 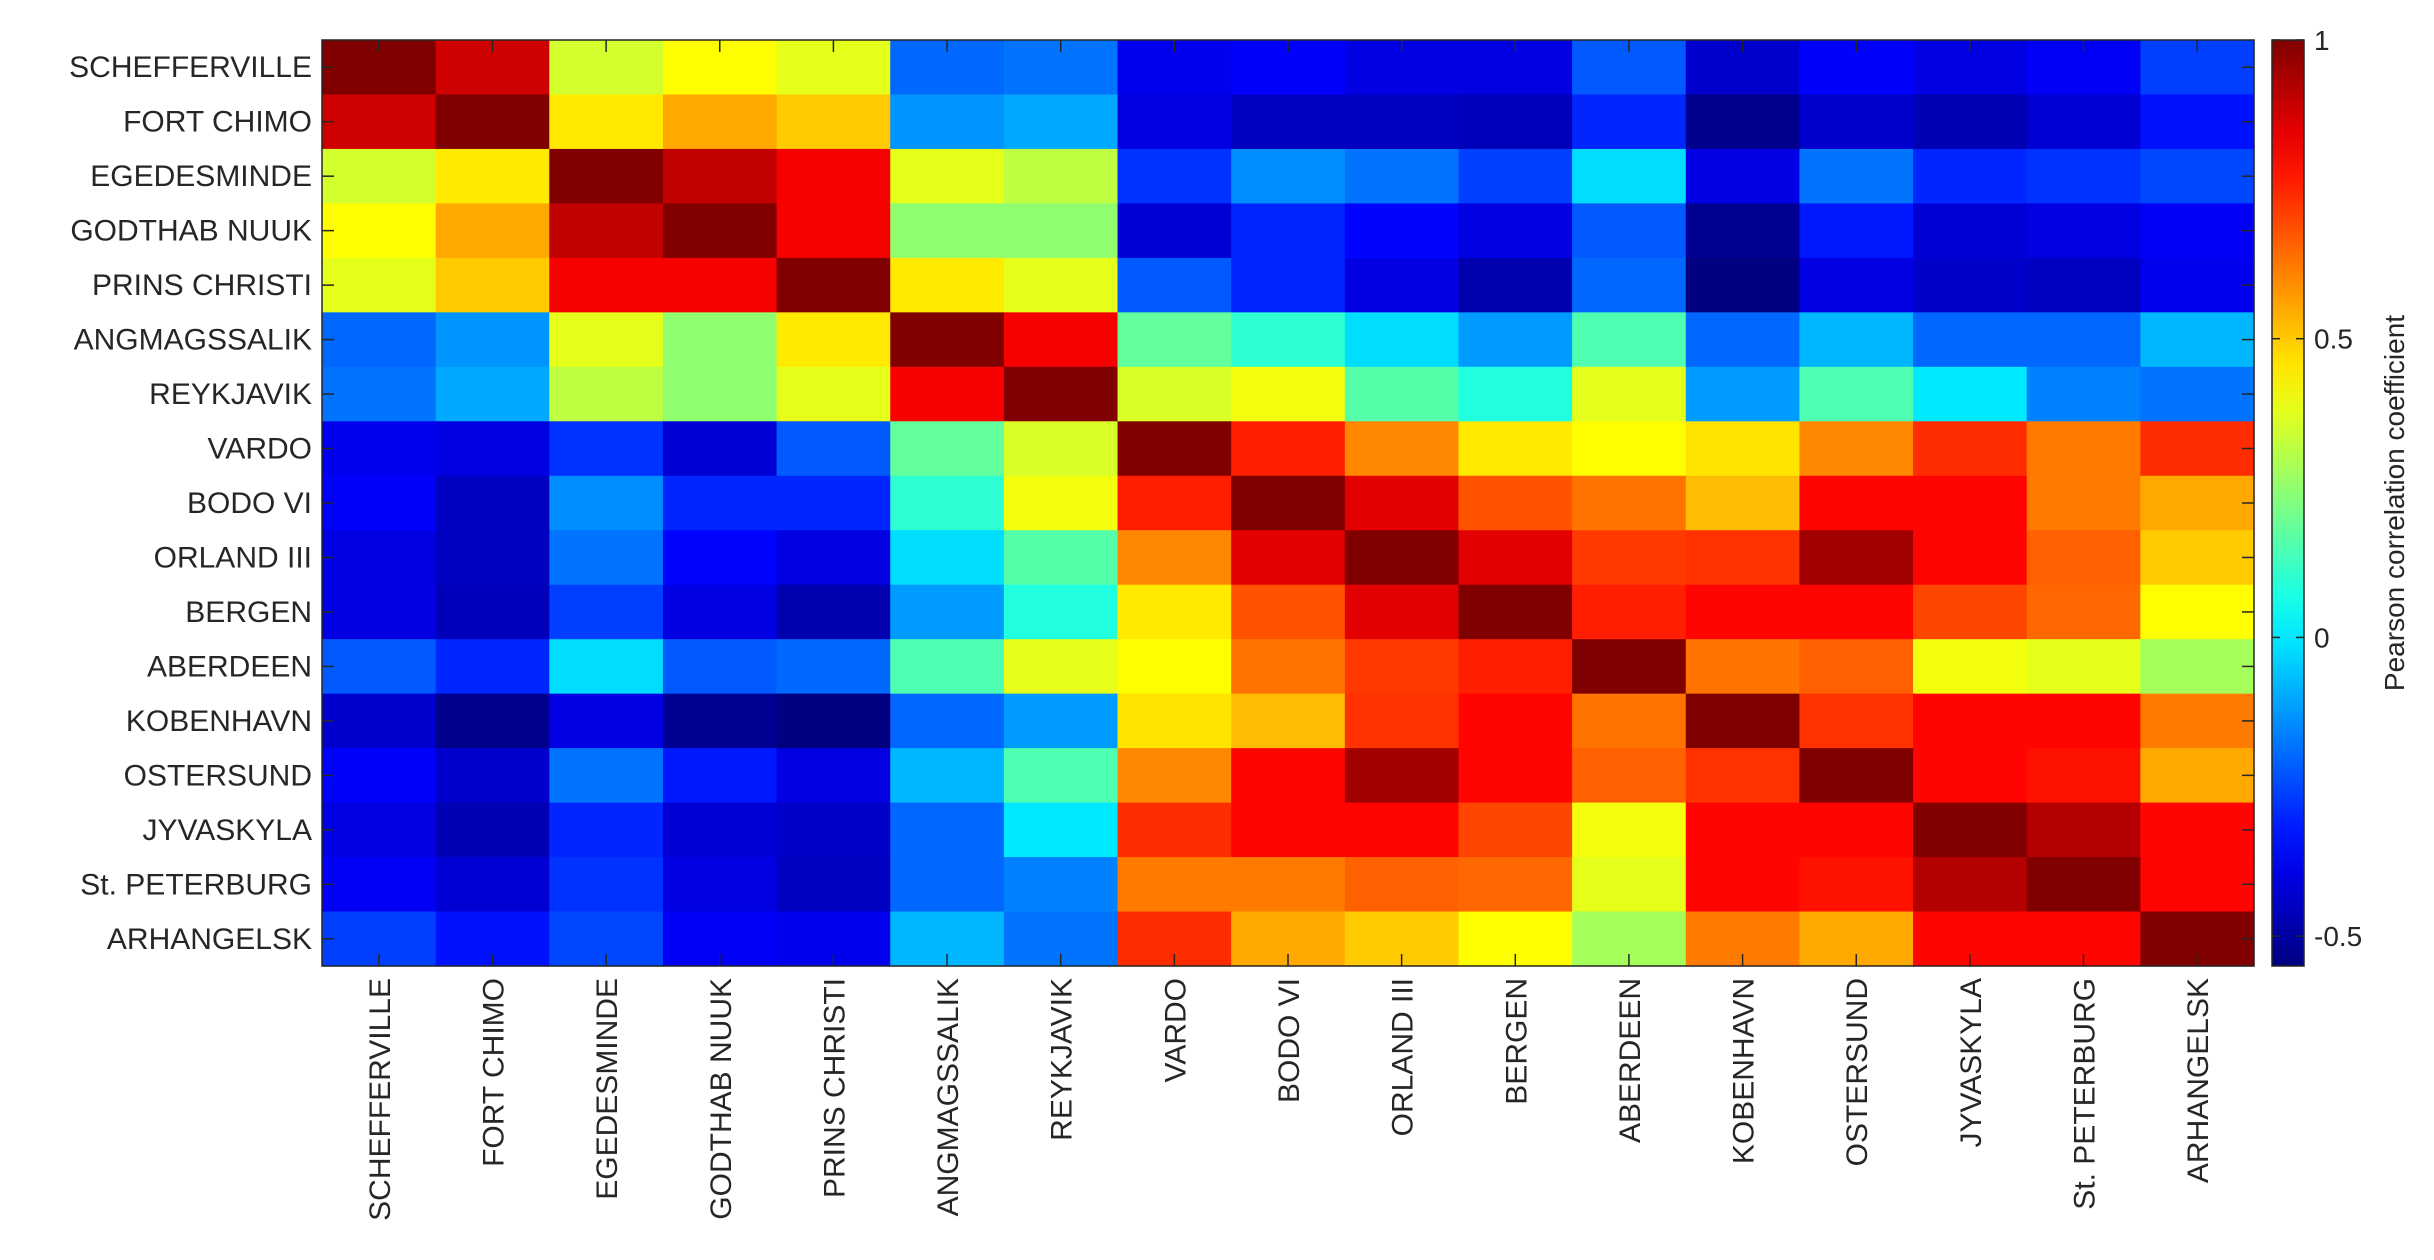 What do you see at coordinates (379, 612) in the screenshot?
I see `heatmap-cell: BERGEN / SCHEFFERVILLE: -0.4` at bounding box center [379, 612].